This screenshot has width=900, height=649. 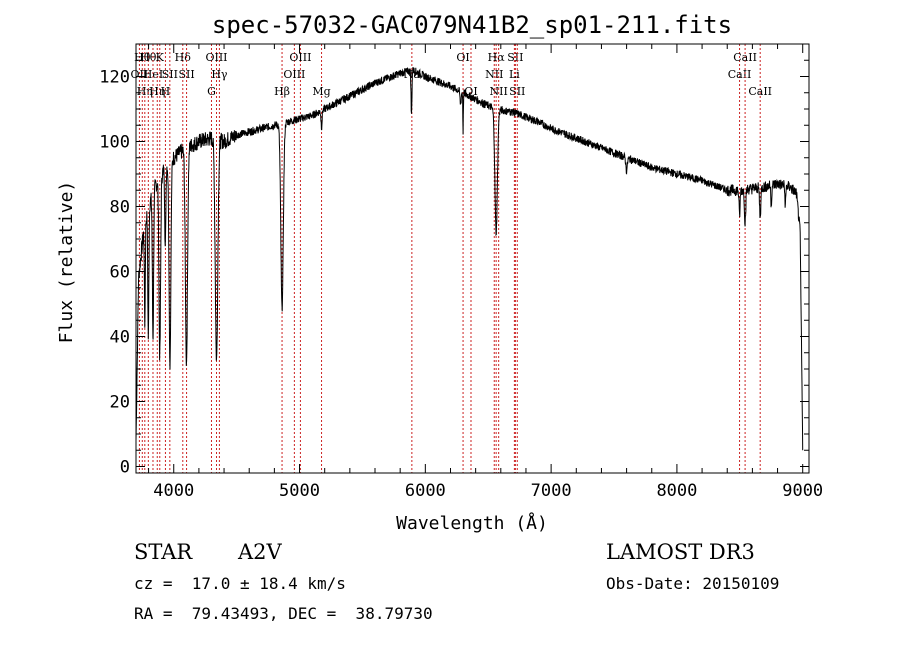 What do you see at coordinates (183, 57) in the screenshot?
I see `line-marker-label: Hδ` at bounding box center [183, 57].